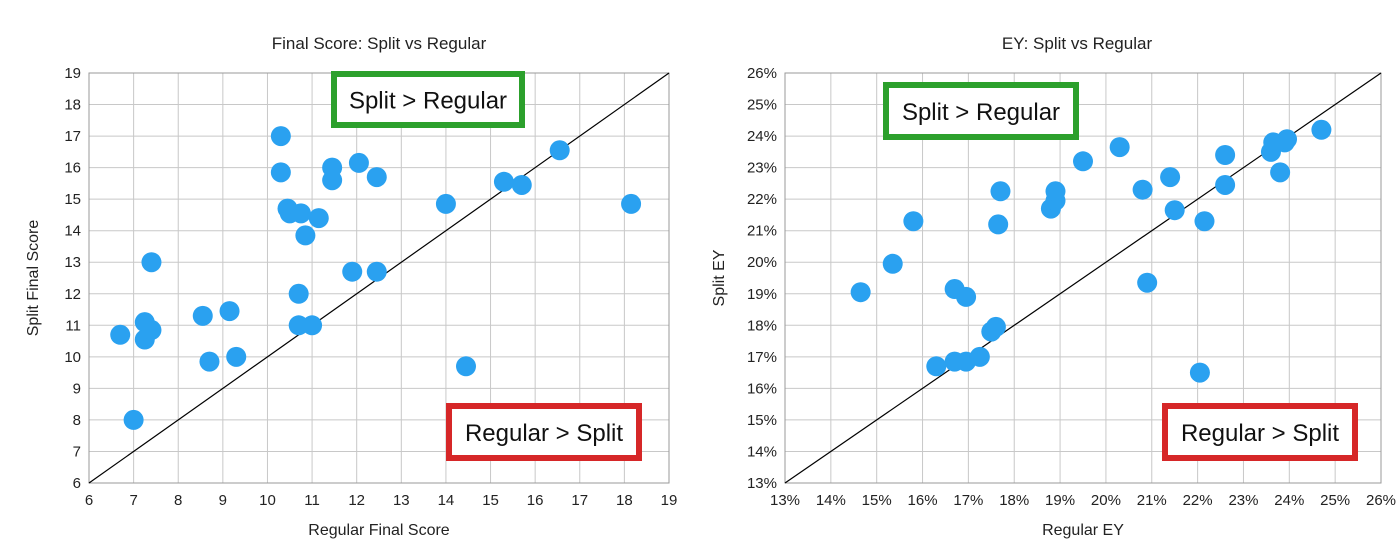 This screenshot has height=560, width=1400. Describe the element at coordinates (223, 500) in the screenshot. I see `x-tick-label: 9` at that location.